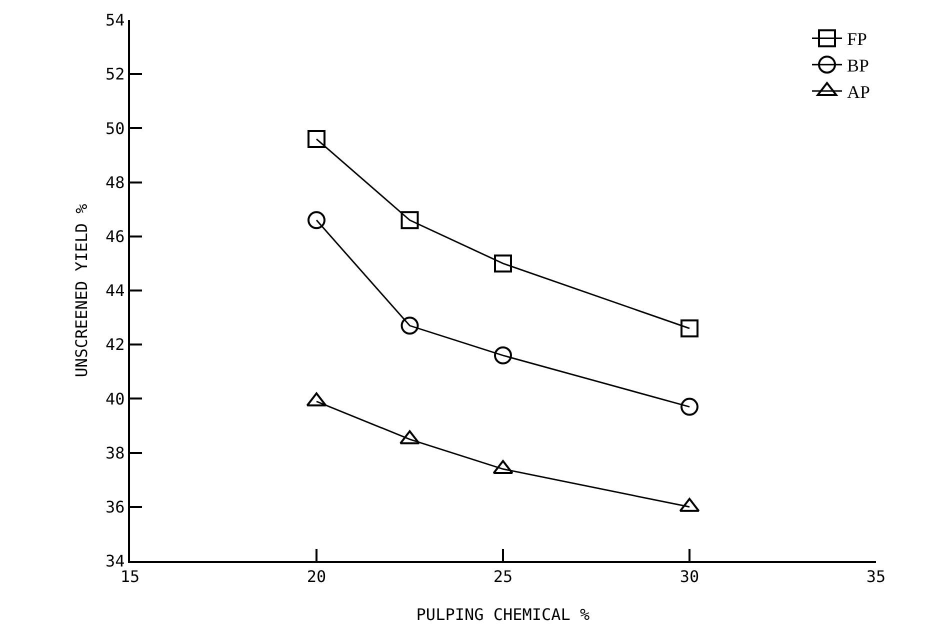 This screenshot has height=641, width=936. I want to click on y-axis-title: UNSCREENED YIELD %, so click(81, 290).